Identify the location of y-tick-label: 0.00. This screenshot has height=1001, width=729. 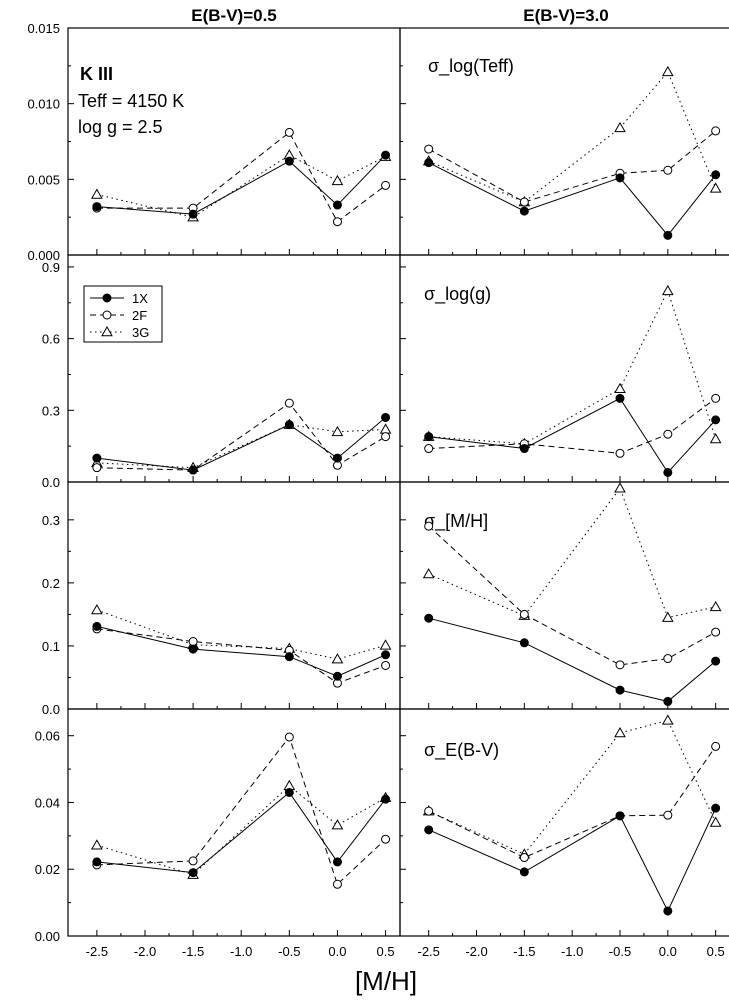
(47, 936).